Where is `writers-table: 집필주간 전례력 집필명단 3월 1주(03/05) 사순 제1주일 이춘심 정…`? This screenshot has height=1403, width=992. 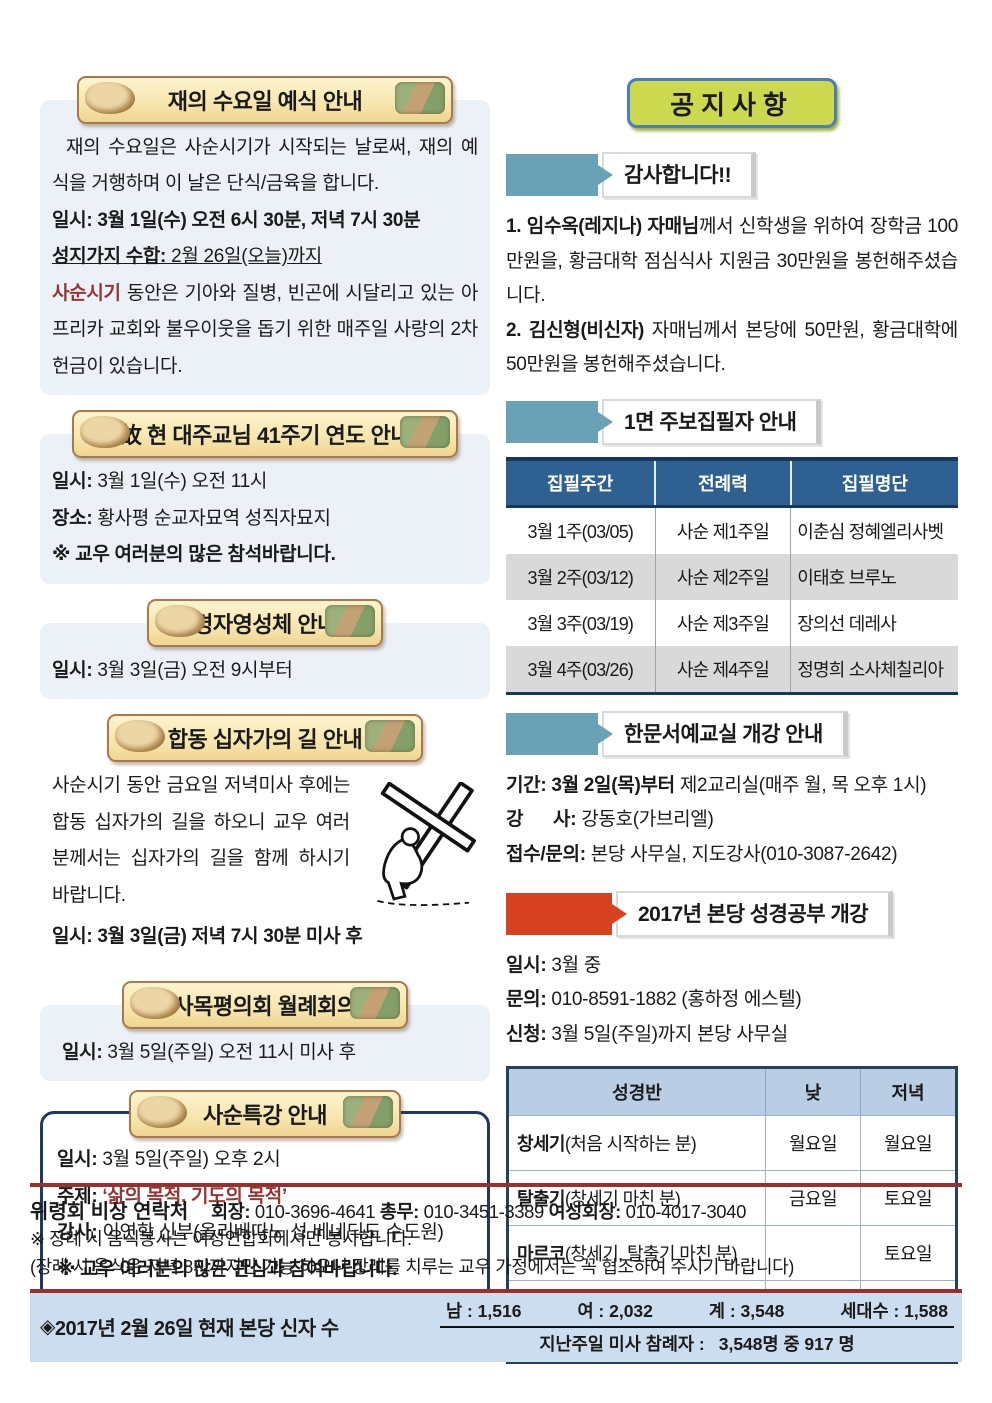
writers-table: 집필주간 전례력 집필명단 3월 1주(03/05) 사순 제1주일 이춘심 정… is located at coordinates (732, 575).